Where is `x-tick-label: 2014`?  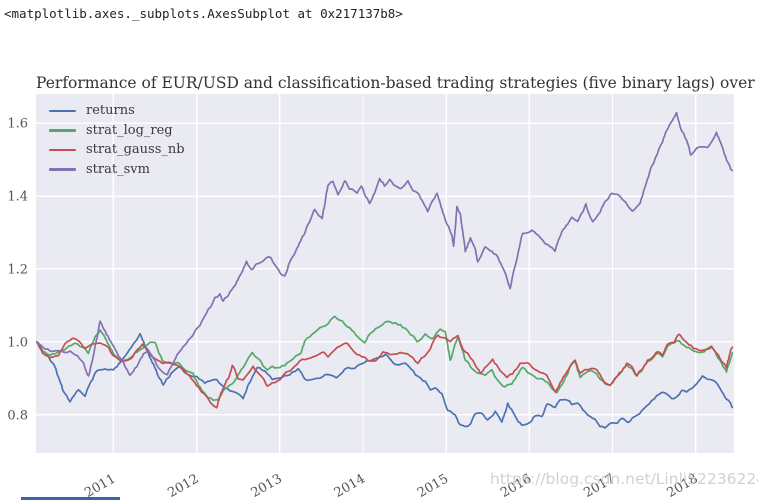
x-tick-label: 2014 is located at coordinates (350, 485).